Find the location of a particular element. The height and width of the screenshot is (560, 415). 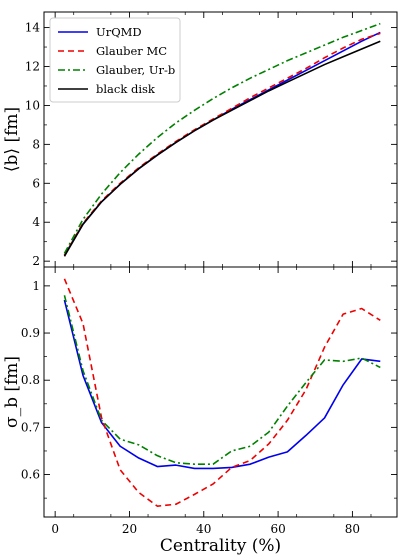

top-y-tick-label: 6 is located at coordinates (36, 183).